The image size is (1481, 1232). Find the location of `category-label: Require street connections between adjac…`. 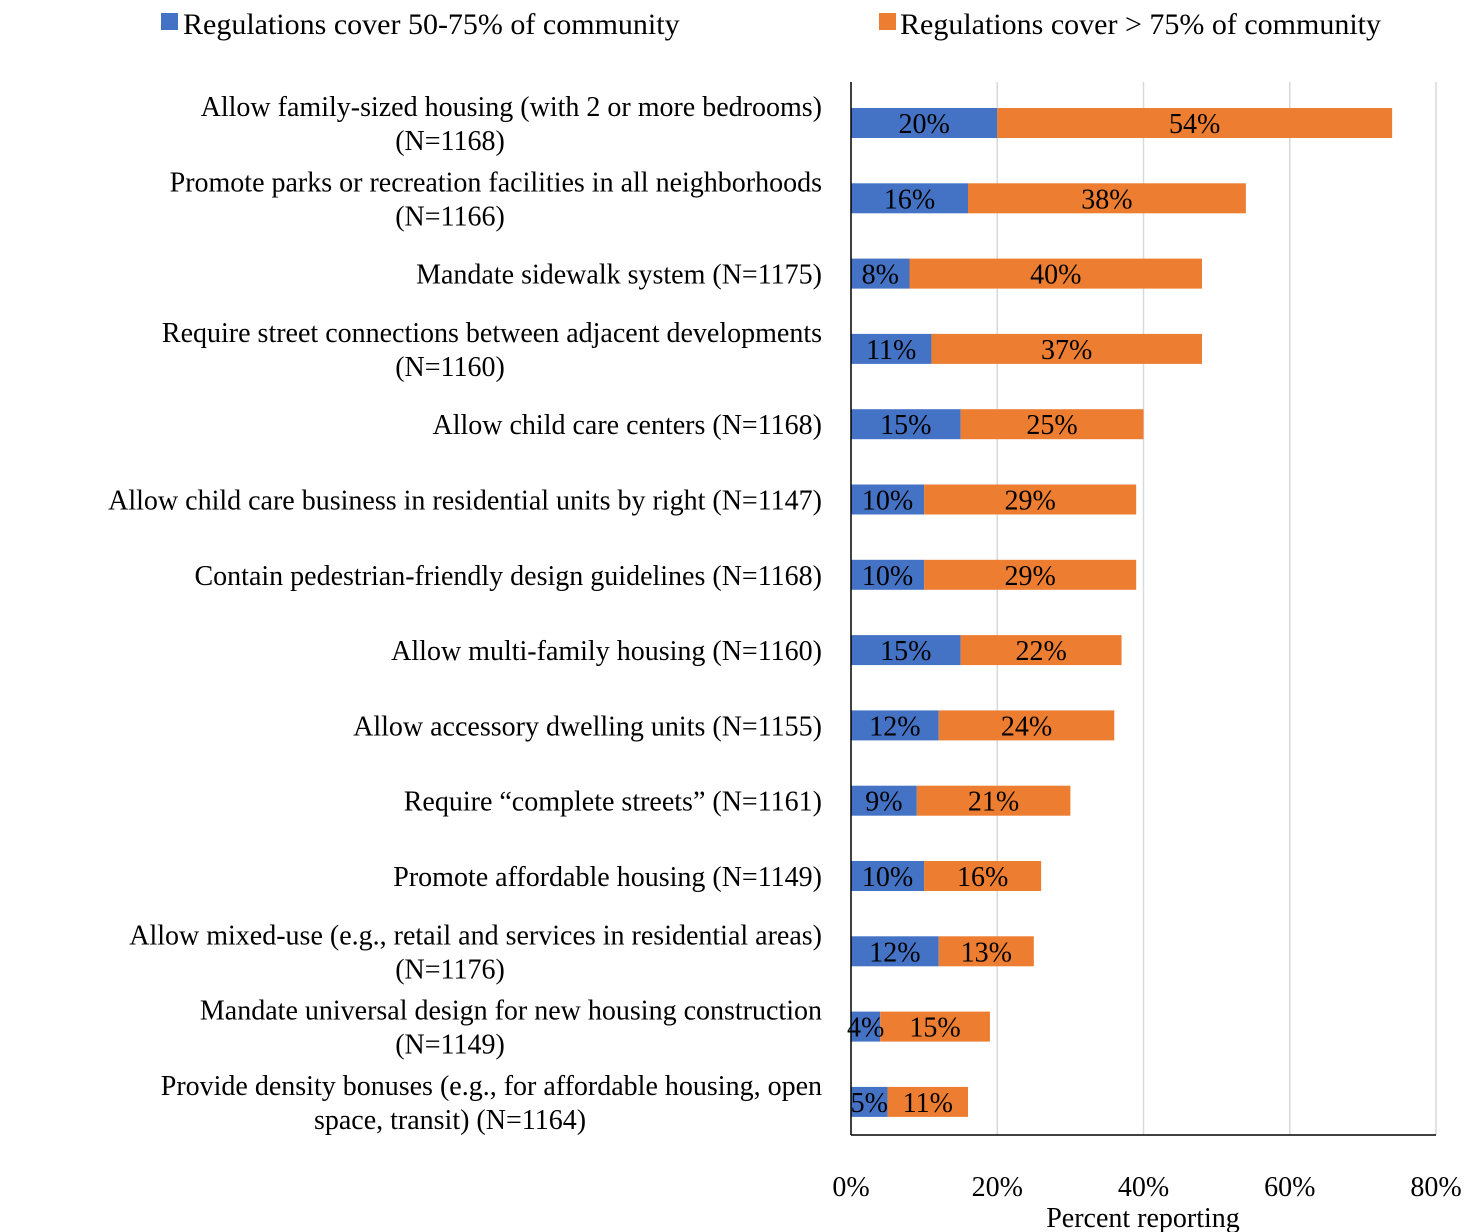

category-label: Require street connections between adjac… is located at coordinates (492, 333).